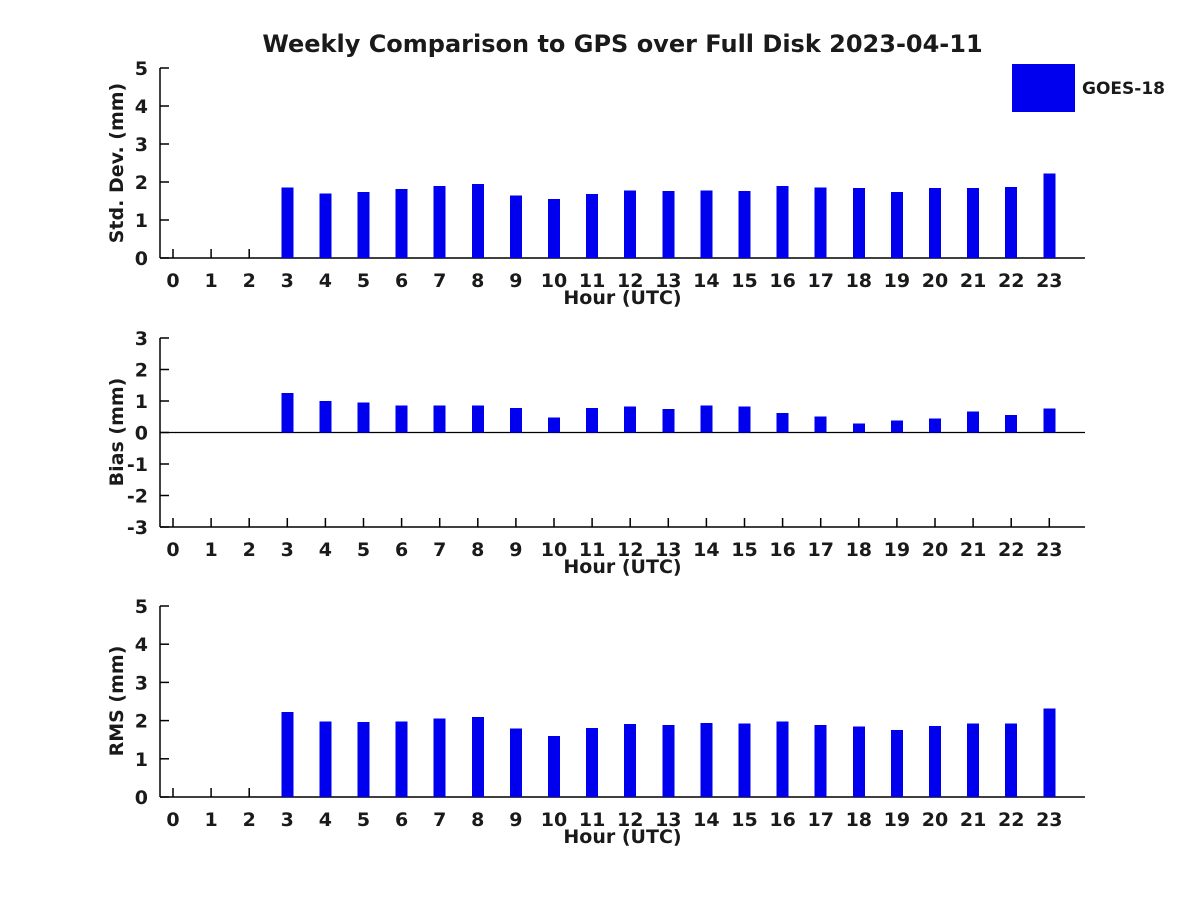 The height and width of the screenshot is (900, 1200). Describe the element at coordinates (622, 298) in the screenshot. I see `stddev-x-axis-label: Hour (UTC)` at that location.